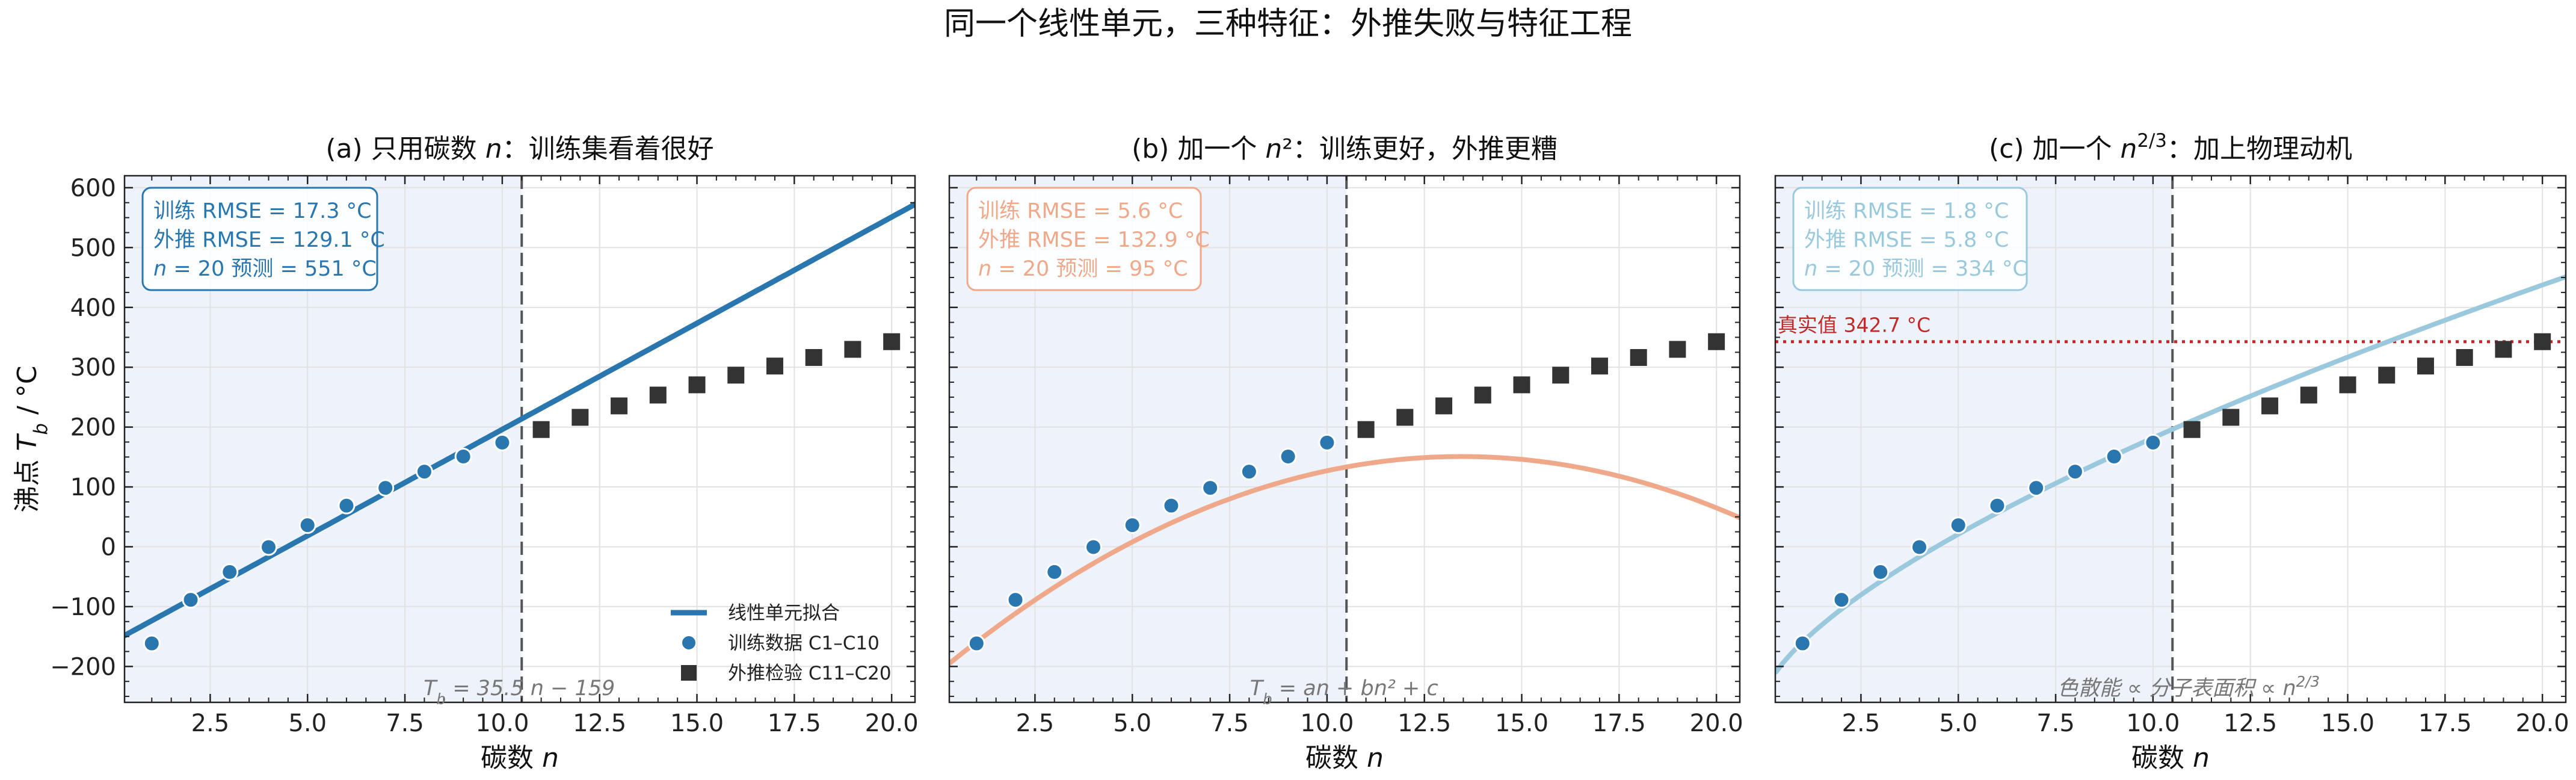 The width and height of the screenshot is (2576, 780). What do you see at coordinates (93, 428) in the screenshot?
I see `y-tick-label: 200` at bounding box center [93, 428].